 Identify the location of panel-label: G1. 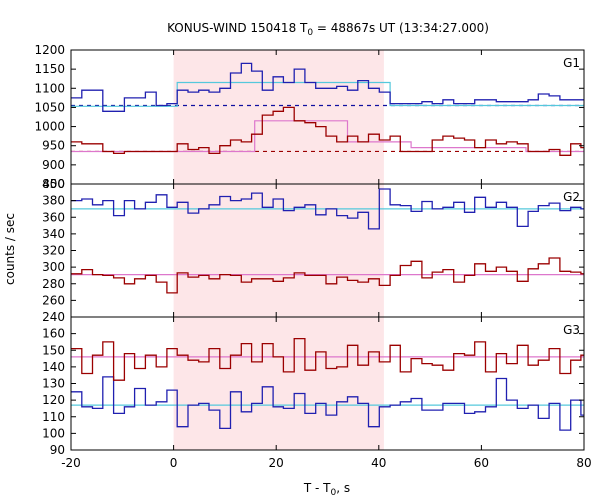
(571, 63).